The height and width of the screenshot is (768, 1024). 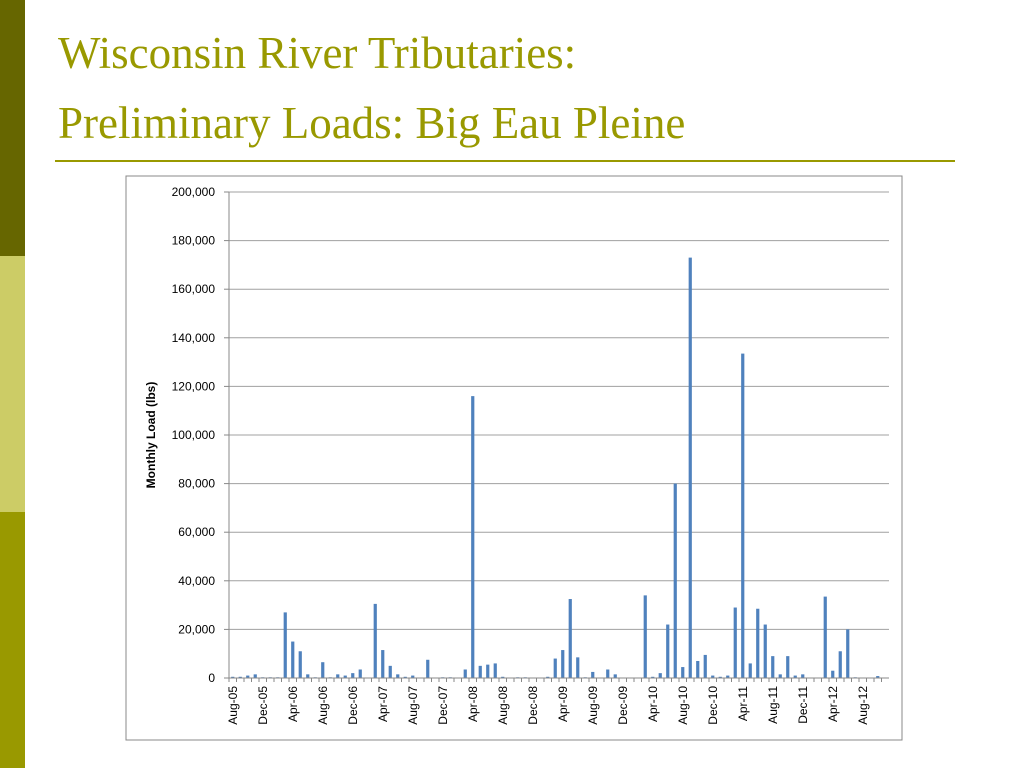 What do you see at coordinates (533, 705) in the screenshot?
I see `x-tick-label: Dec-08` at bounding box center [533, 705].